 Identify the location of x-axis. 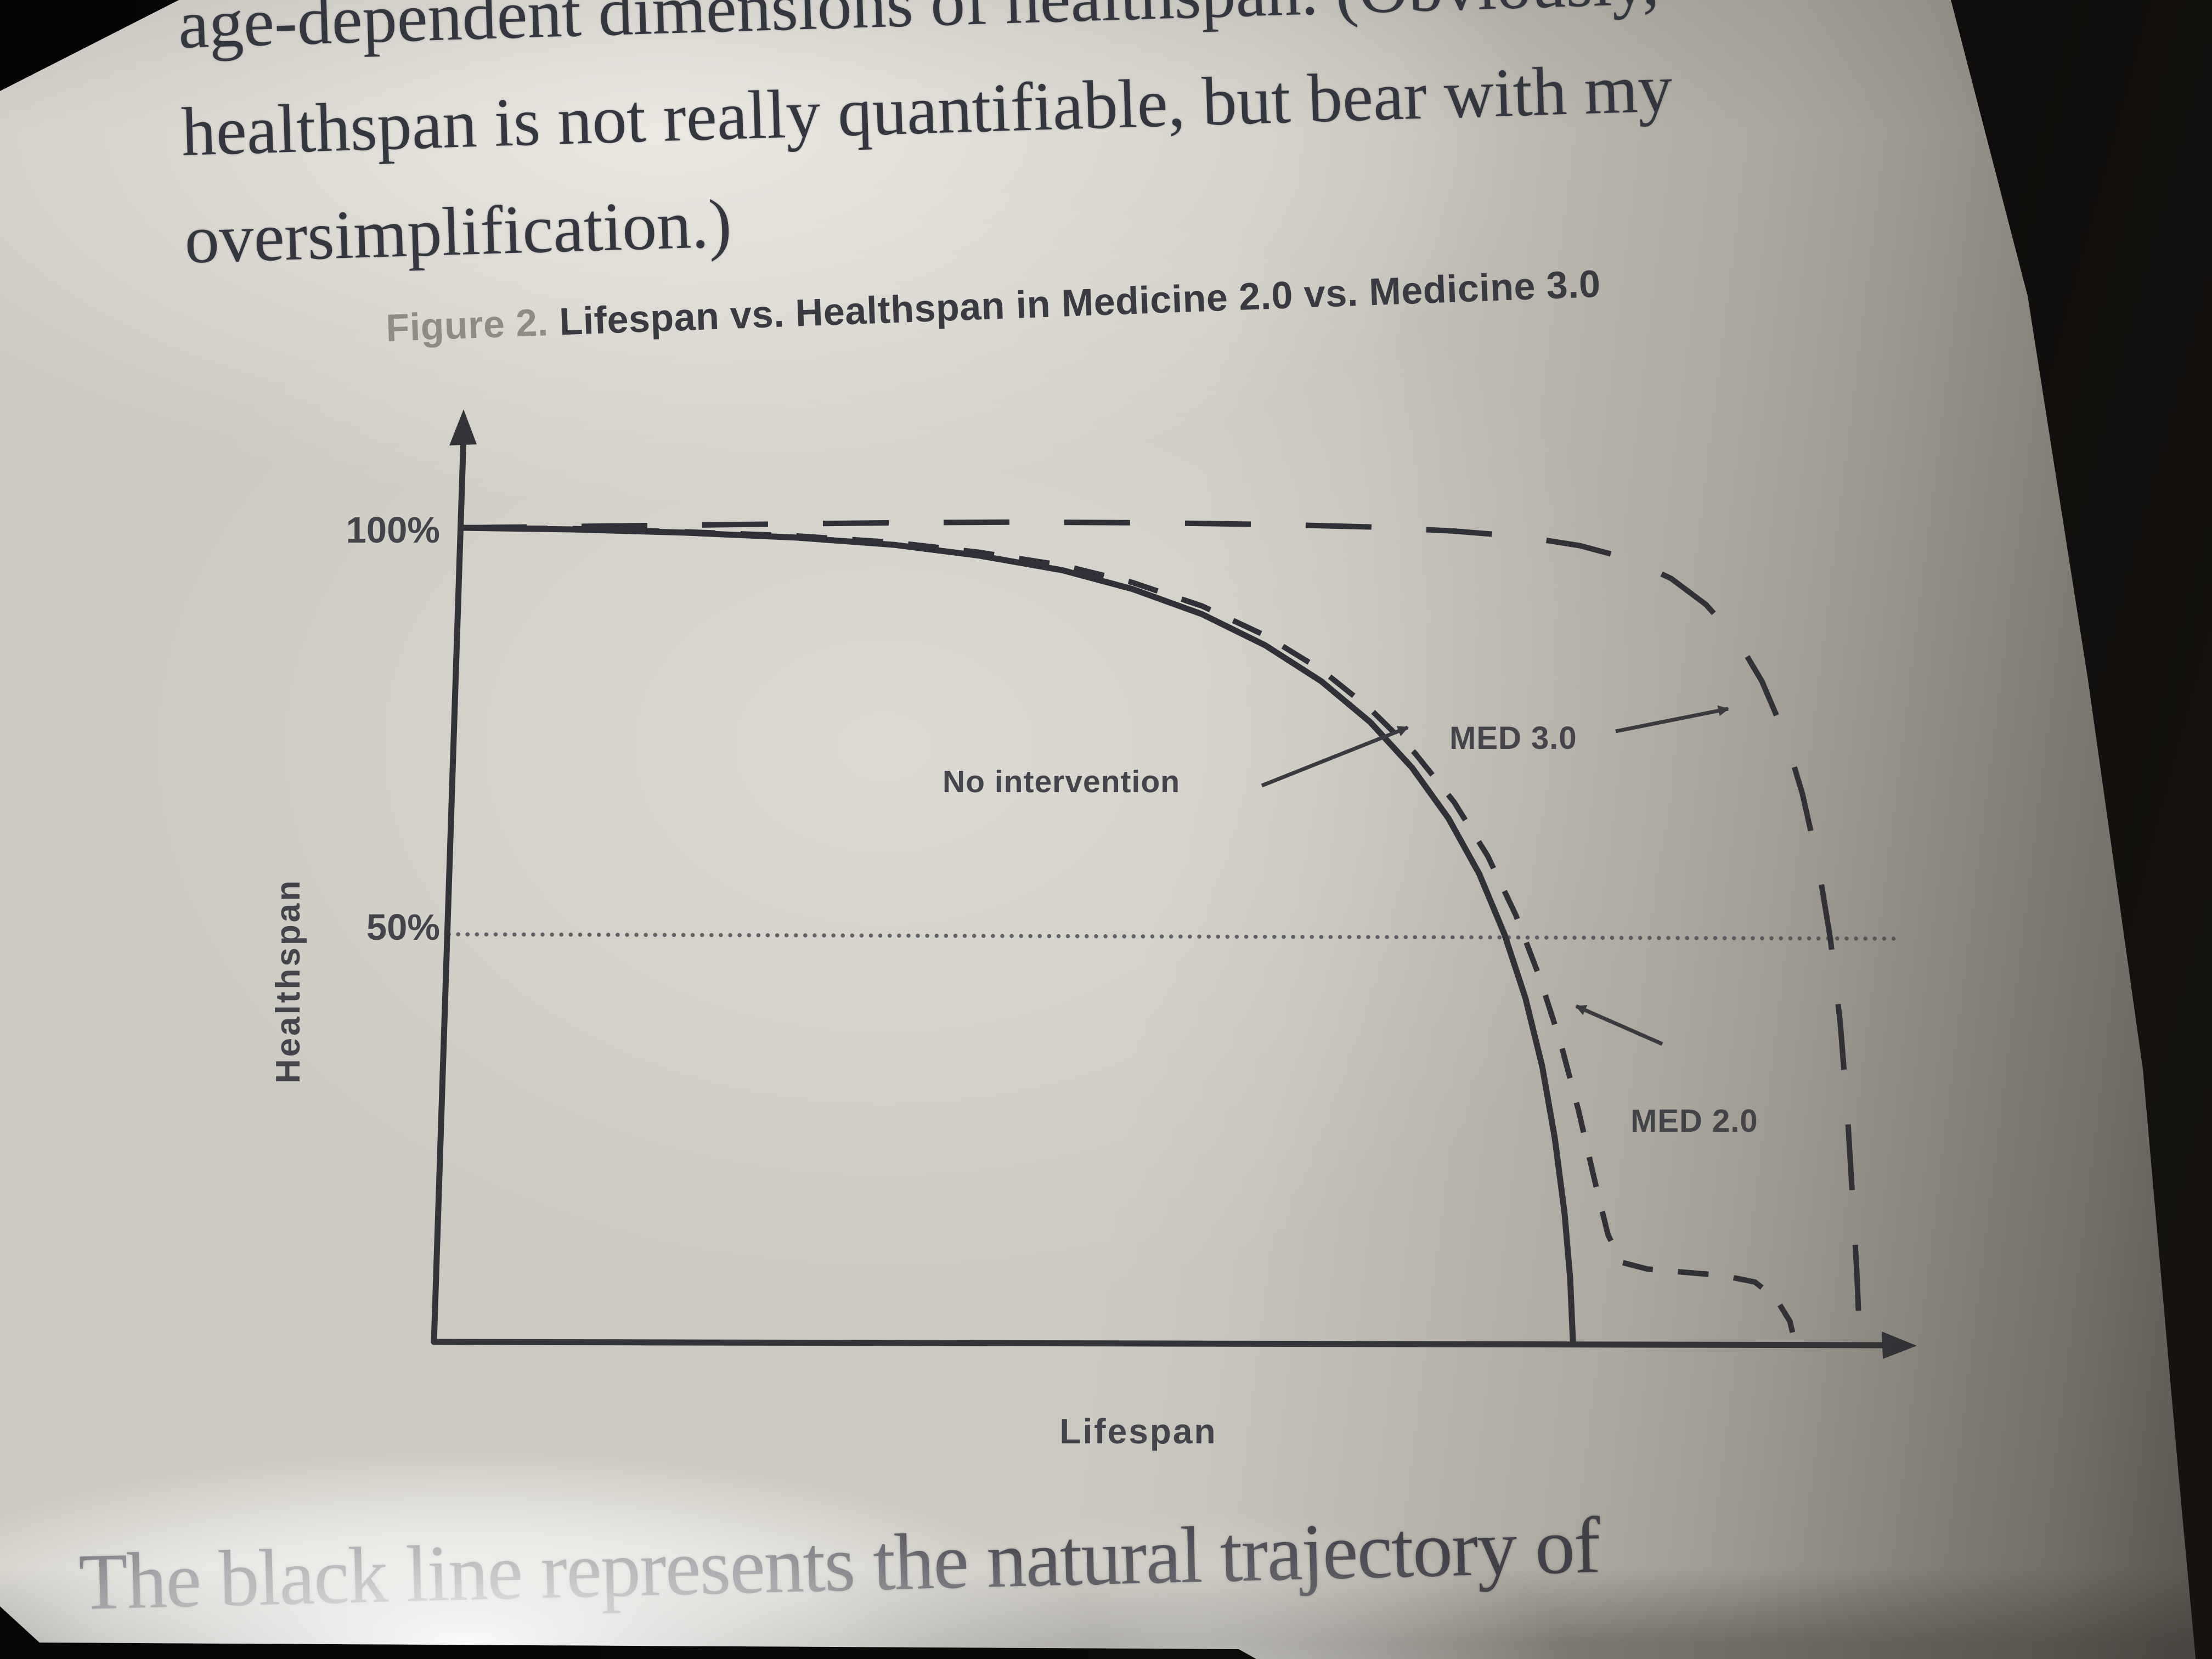
(1162, 1343).